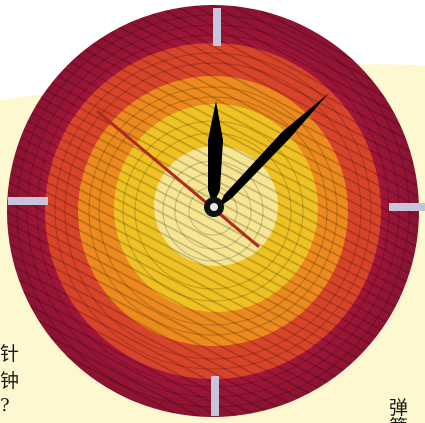 The image size is (425, 423). What do you see at coordinates (10, 381) in the screenshot?
I see `side-char-2: 钟` at bounding box center [10, 381].